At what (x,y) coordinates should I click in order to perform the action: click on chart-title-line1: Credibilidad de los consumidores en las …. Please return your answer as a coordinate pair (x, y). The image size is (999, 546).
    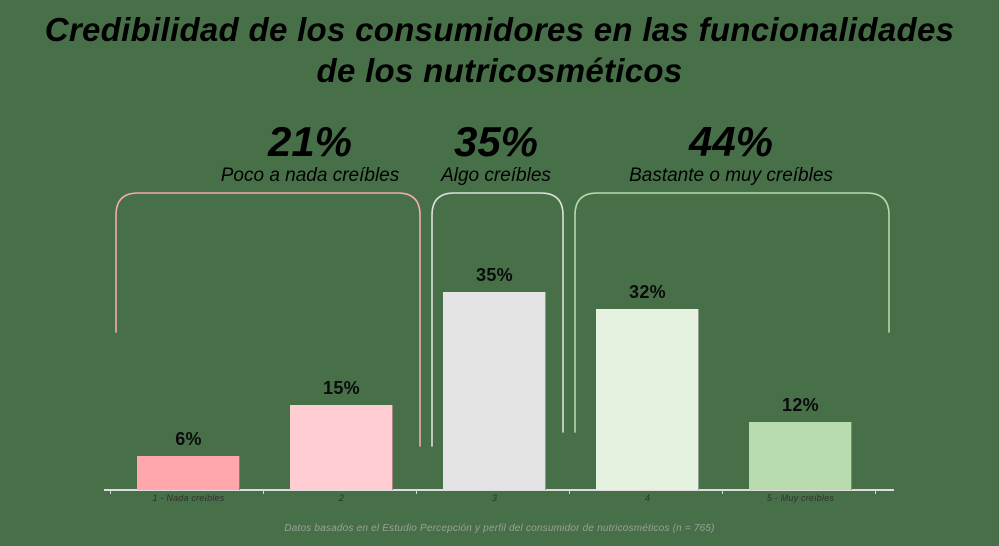
    Looking at the image, I should click on (499, 29).